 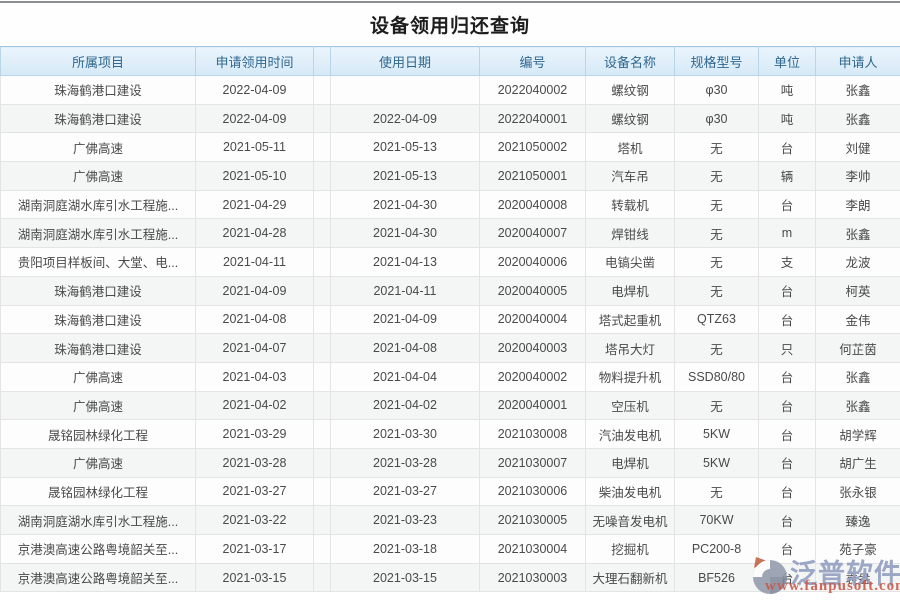 What do you see at coordinates (532, 118) in the screenshot?
I see `cell-number: 2022040001` at bounding box center [532, 118].